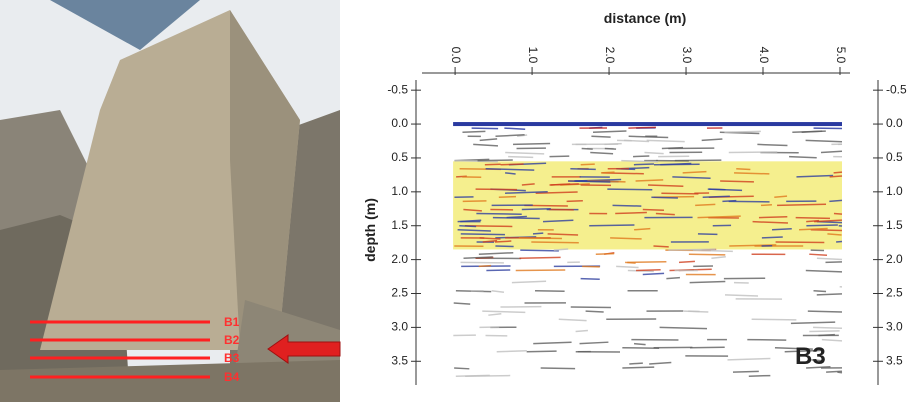 This screenshot has height=407, width=913. I want to click on y-axis-title: depth (m), so click(370, 230).